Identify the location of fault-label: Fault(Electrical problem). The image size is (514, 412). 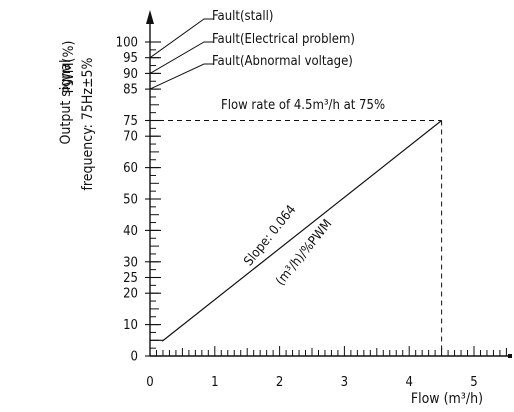
(283, 39).